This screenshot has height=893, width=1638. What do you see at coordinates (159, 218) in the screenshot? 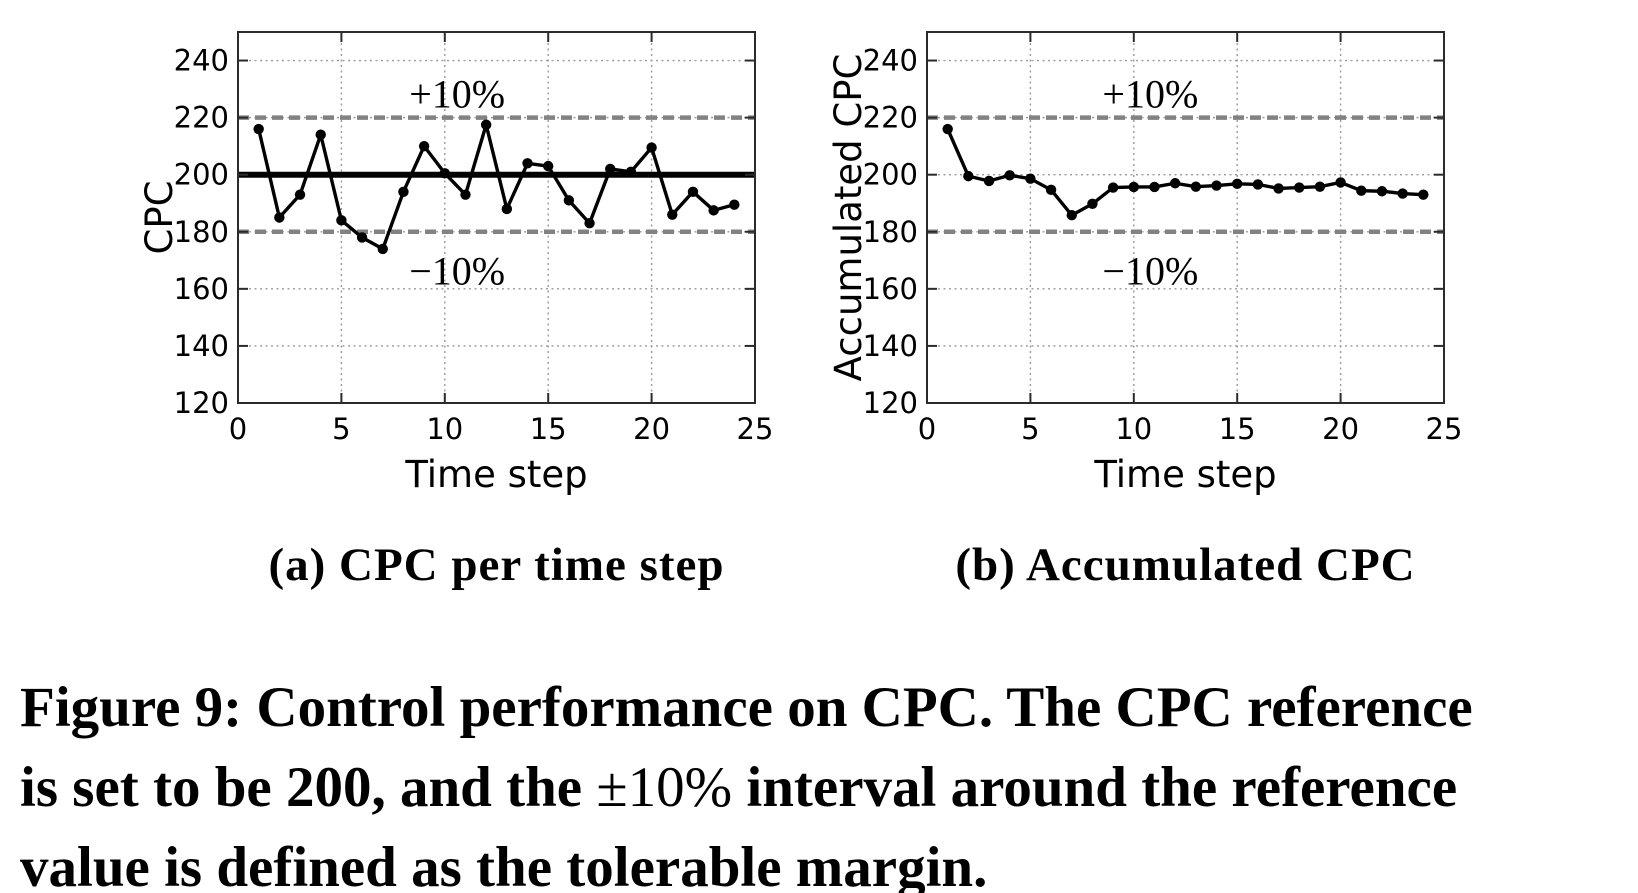
I see `y-axis-label: CPC` at bounding box center [159, 218].